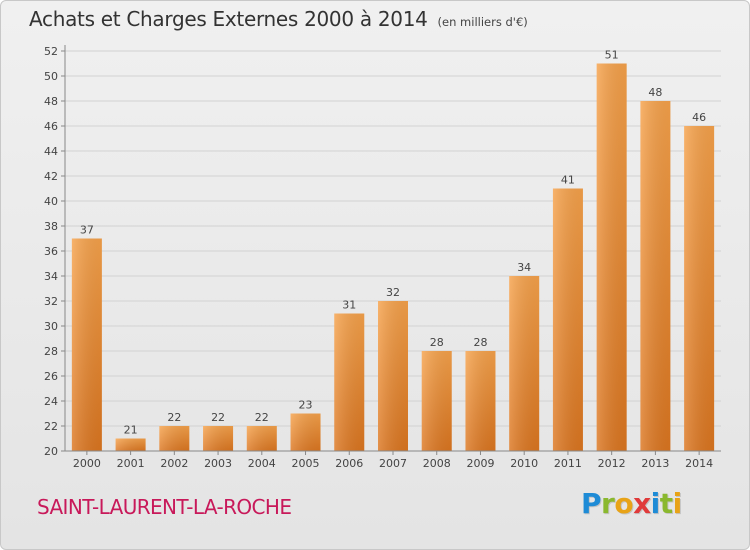  Describe the element at coordinates (218, 463) in the screenshot. I see `x-tick-label-2003: 2003` at that location.